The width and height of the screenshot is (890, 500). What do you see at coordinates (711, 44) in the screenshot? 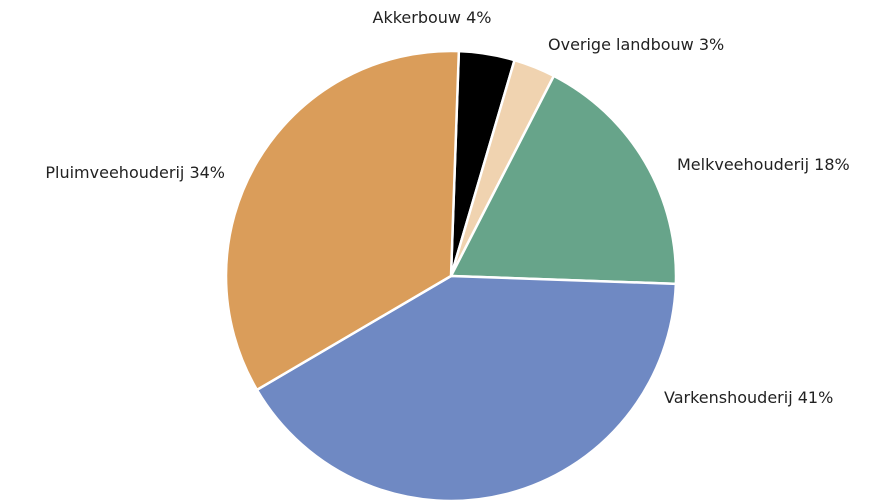
I see `slice-value: 3%` at bounding box center [711, 44].